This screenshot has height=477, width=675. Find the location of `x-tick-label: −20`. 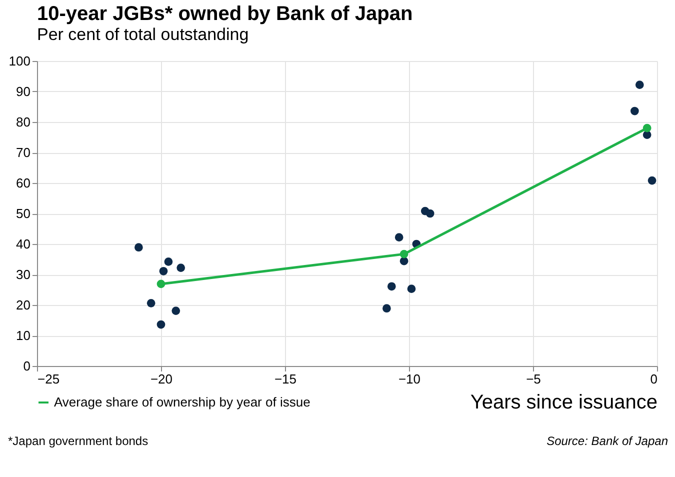

x-tick-label: −20 is located at coordinates (161, 379).